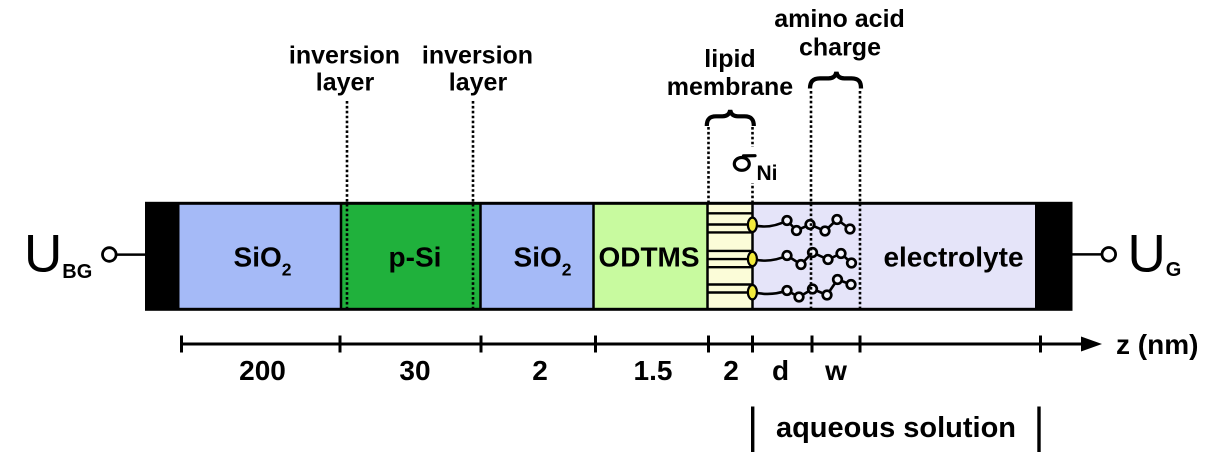 This screenshot has width=1211, height=471. What do you see at coordinates (653, 370) in the screenshot?
I see `svg-text: 1.5` at bounding box center [653, 370].